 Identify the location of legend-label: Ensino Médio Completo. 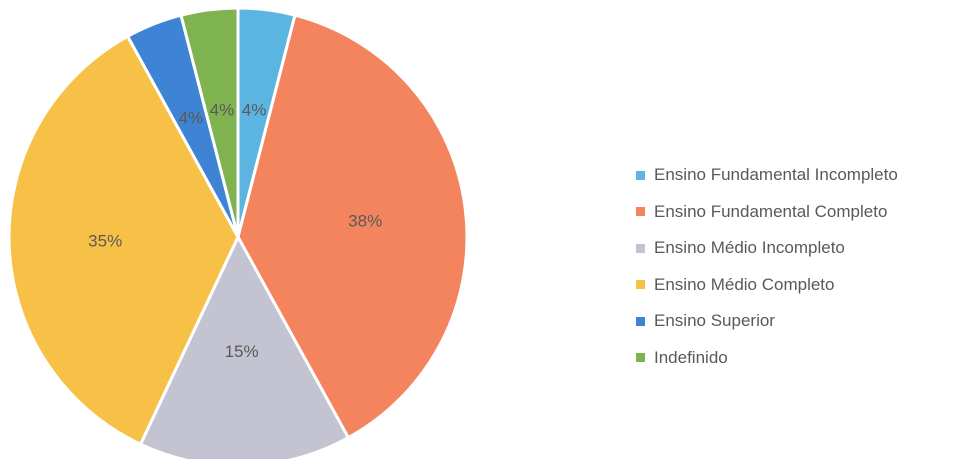
(744, 284).